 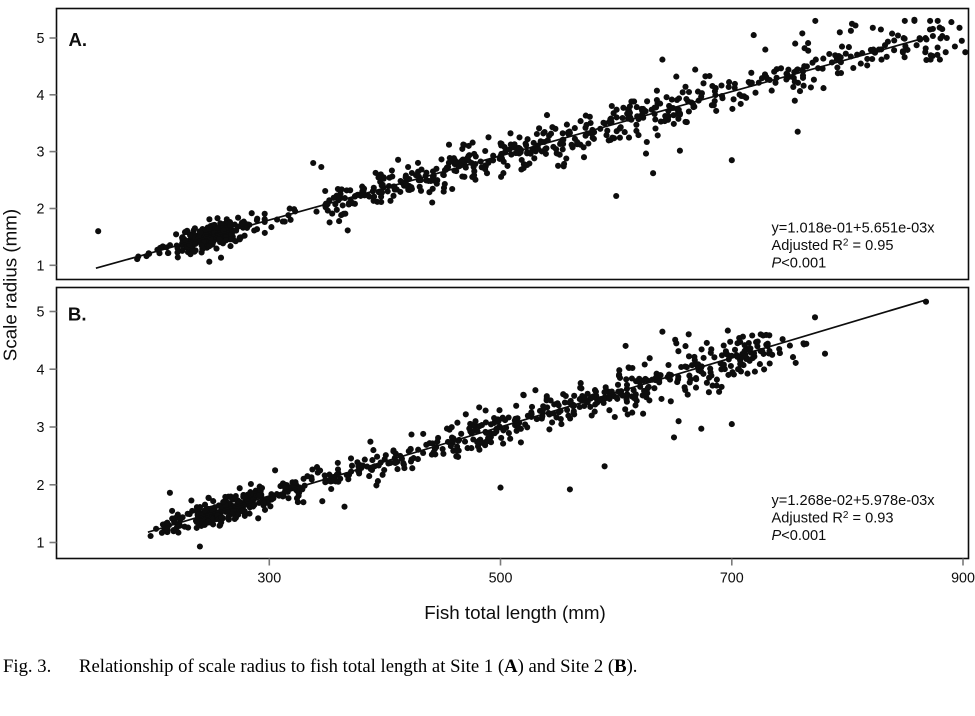 I want to click on svg-text: 500, so click(x=501, y=578).